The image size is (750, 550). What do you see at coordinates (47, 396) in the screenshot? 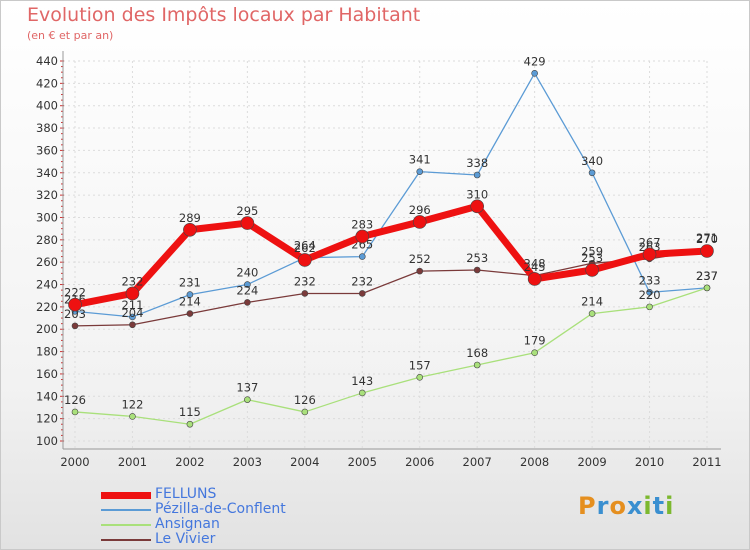
I see `y-tick-label: 140` at bounding box center [47, 396].